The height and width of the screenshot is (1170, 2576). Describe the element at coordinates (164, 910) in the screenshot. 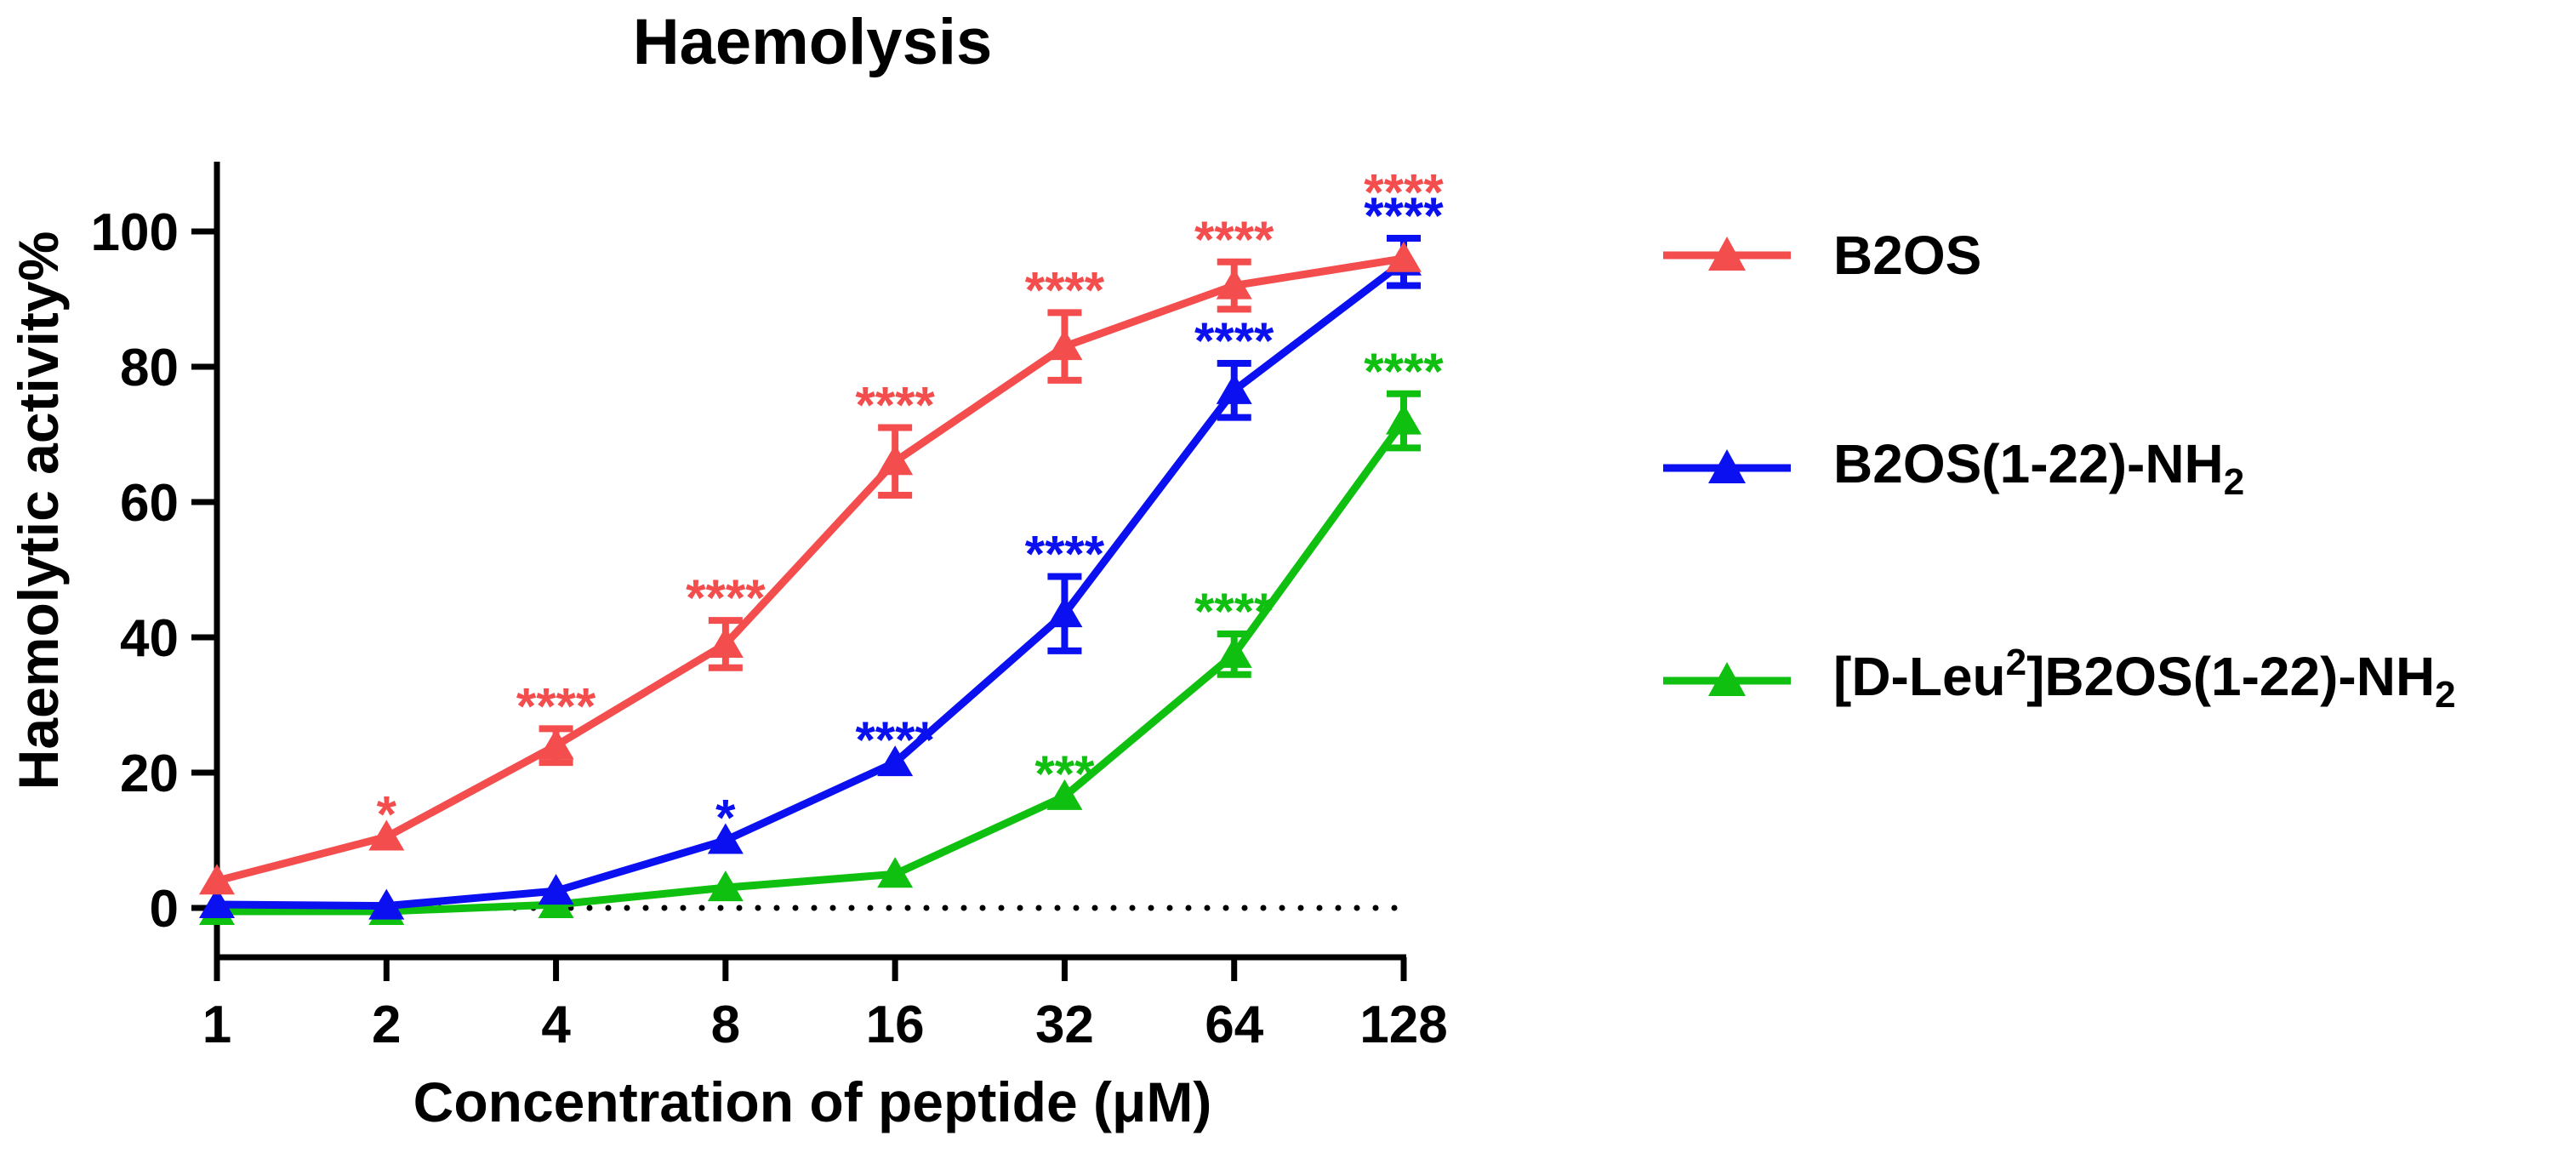

I see `y-tick-label: 0` at that location.